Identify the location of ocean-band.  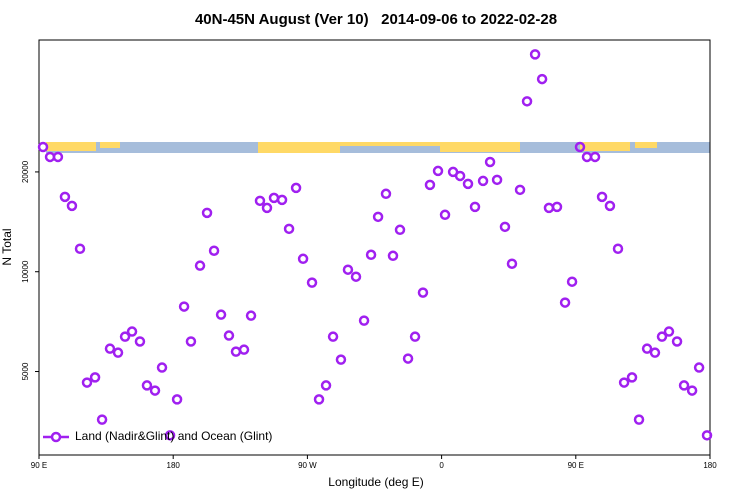
(378, 147).